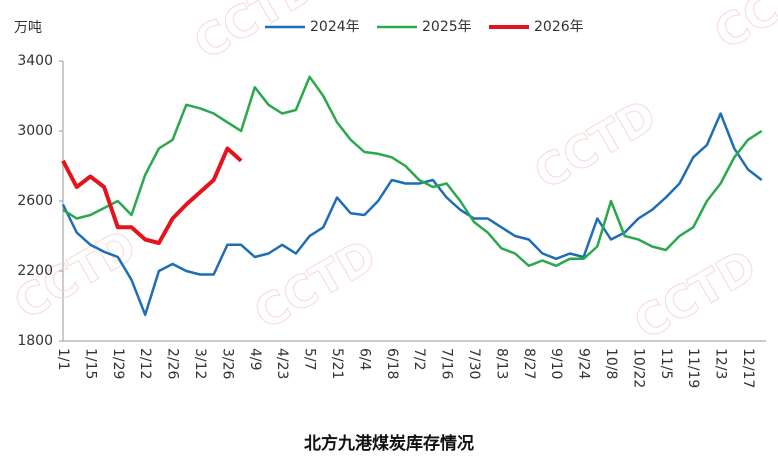 This screenshot has height=469, width=778. I want to click on x-tick-label: 7/30, so click(474, 363).